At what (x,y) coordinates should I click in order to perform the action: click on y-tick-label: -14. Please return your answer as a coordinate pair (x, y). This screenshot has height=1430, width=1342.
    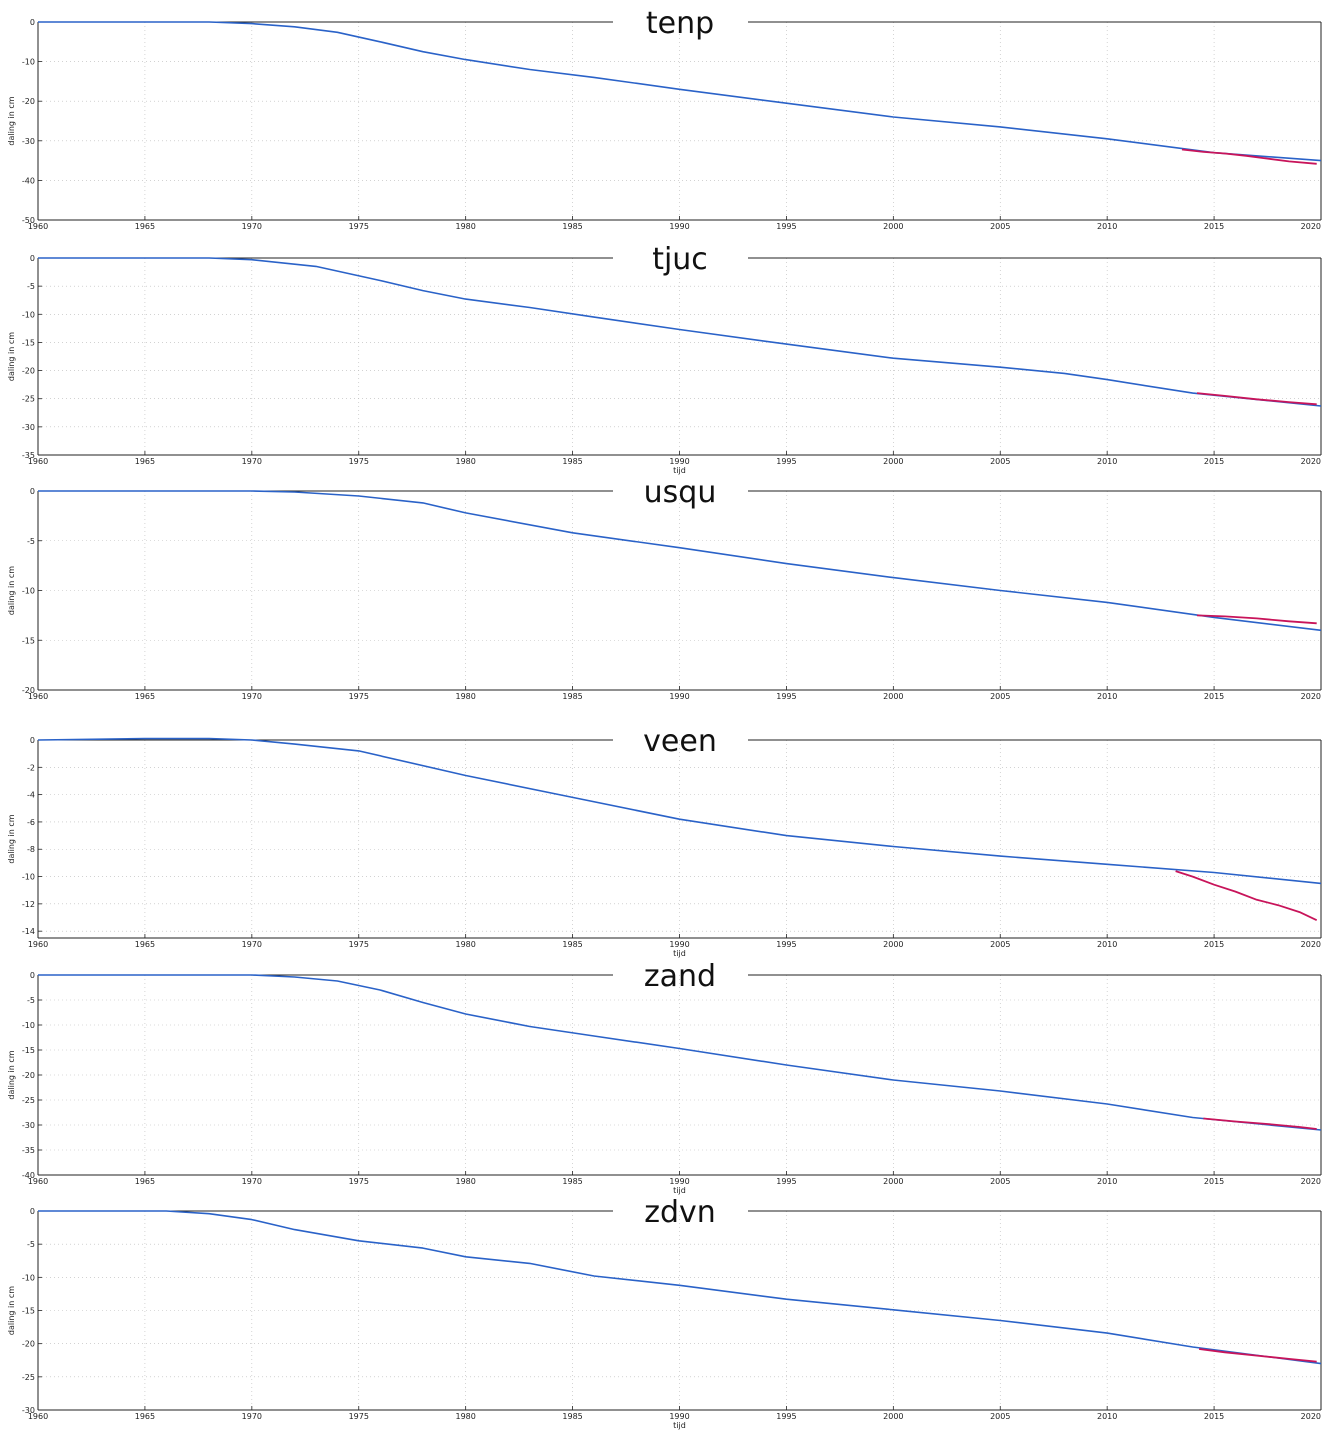
    Looking at the image, I should click on (28, 931).